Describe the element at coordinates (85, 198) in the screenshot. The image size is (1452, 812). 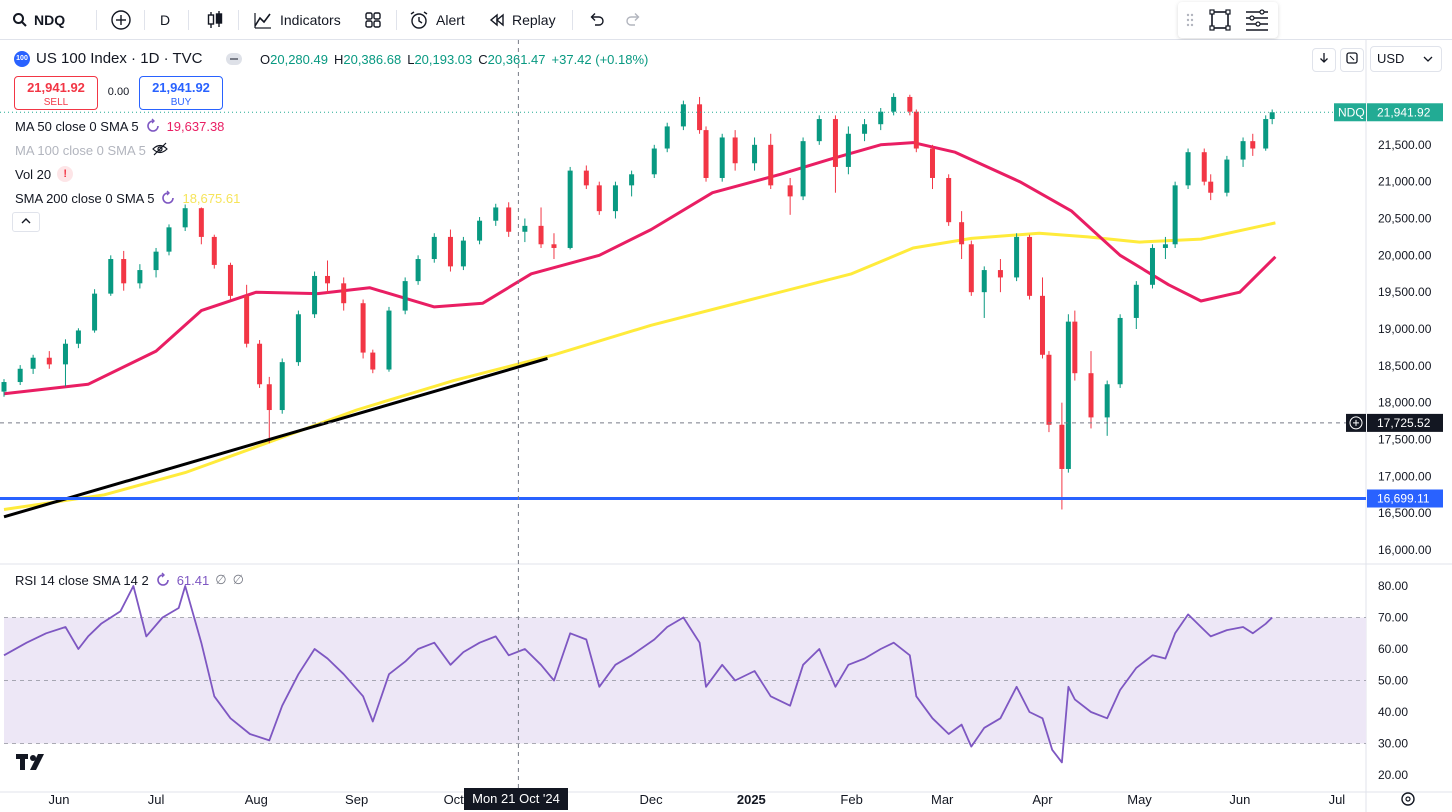
I see `sma200-legend-label: SMA 200 close 0 SMA 5` at that location.